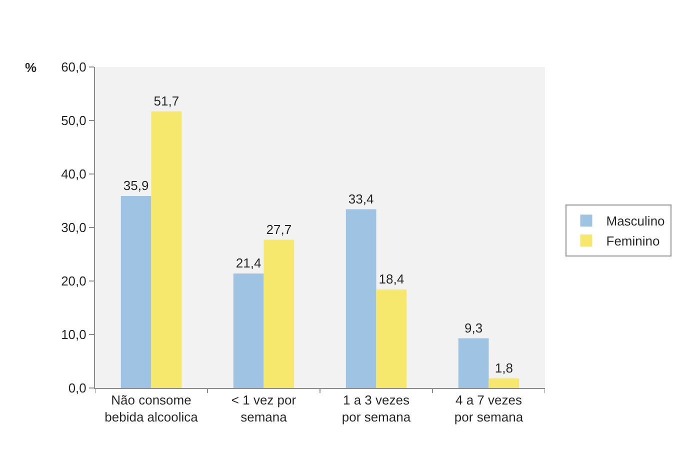 Image resolution: width=679 pixels, height=459 pixels. I want to click on x-tick-label: < 1 vez por semana, so click(264, 408).